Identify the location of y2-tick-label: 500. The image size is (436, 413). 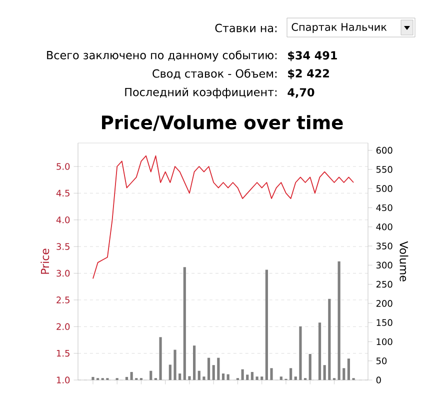
(384, 188).